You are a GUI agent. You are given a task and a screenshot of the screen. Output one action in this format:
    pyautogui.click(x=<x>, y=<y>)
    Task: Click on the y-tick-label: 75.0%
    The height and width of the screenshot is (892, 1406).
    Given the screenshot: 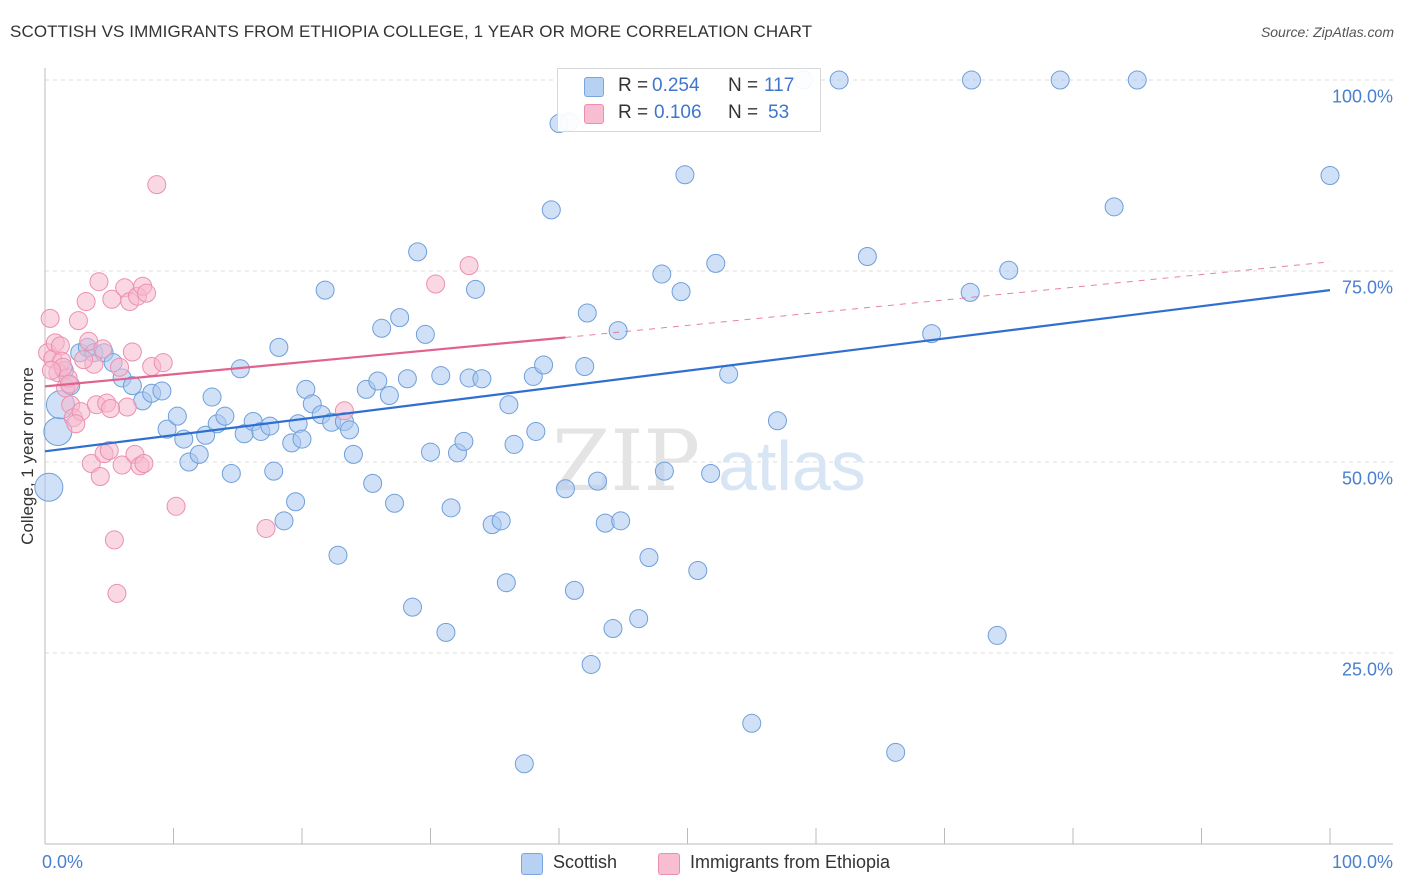 What is the action you would take?
    pyautogui.click(x=1367, y=287)
    